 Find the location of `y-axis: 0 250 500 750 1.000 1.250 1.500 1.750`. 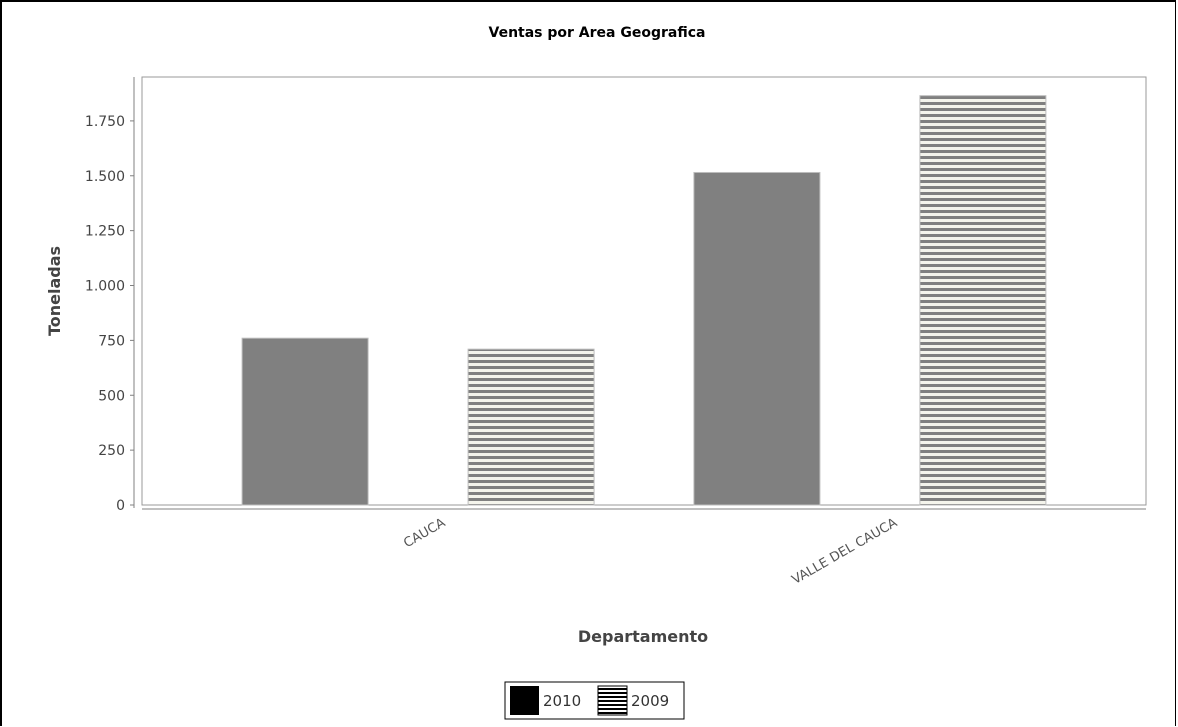

y-axis: 0 250 500 750 1.000 1.250 1.500 1.750 is located at coordinates (110, 295).